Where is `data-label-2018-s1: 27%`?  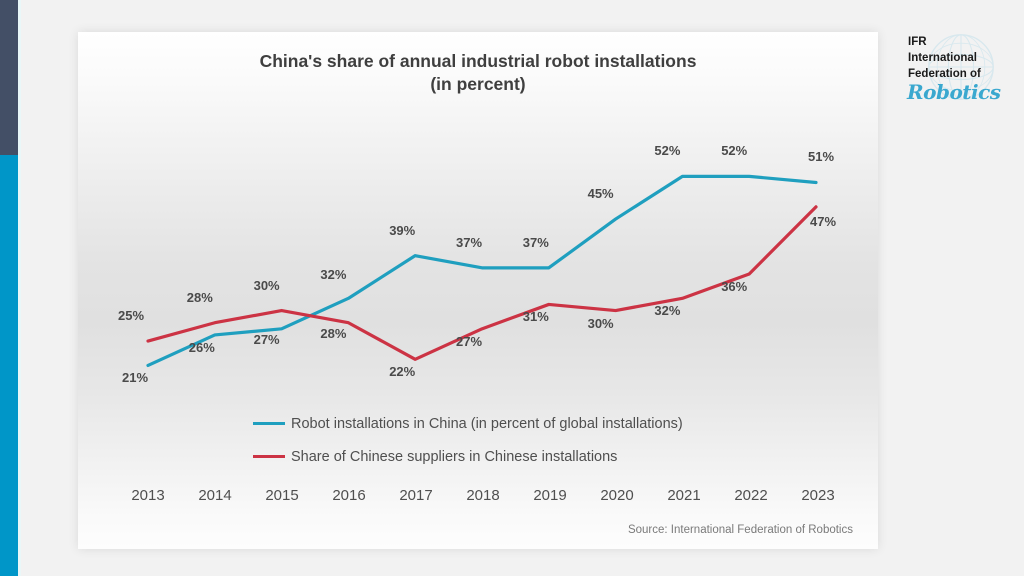 data-label-2018-s1: 27% is located at coordinates (469, 341).